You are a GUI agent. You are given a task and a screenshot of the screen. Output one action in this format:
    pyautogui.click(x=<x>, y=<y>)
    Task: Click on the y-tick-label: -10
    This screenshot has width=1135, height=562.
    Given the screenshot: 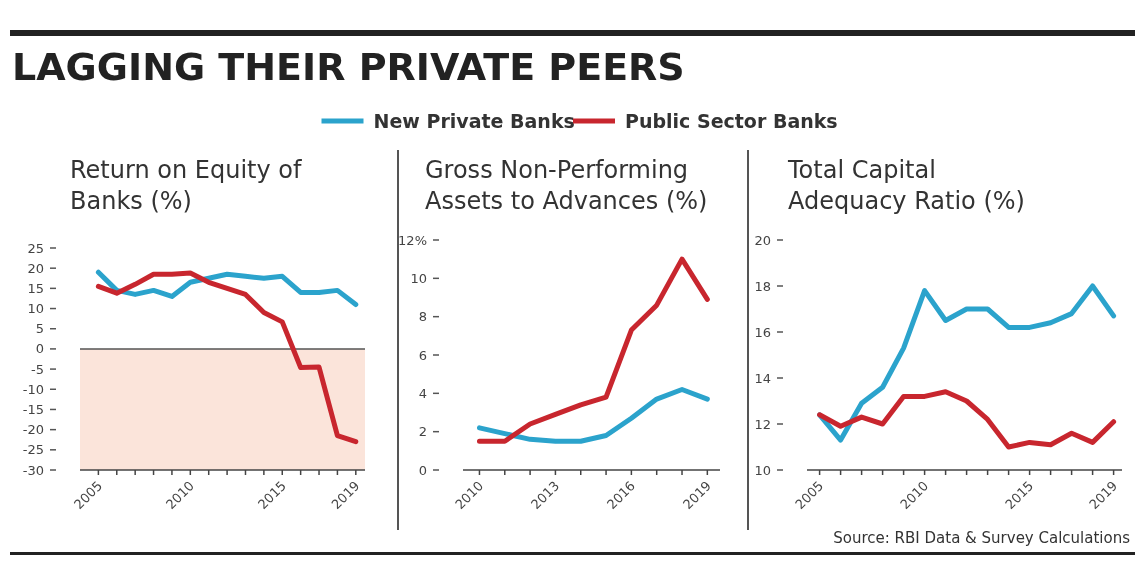 What is the action you would take?
    pyautogui.click(x=33, y=389)
    